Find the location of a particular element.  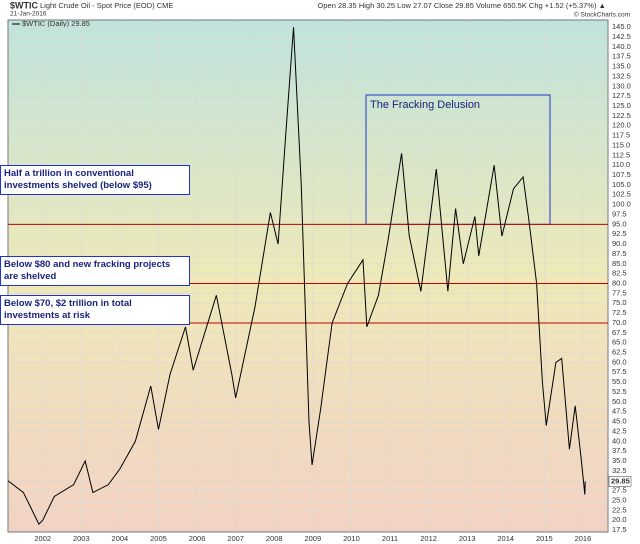

y-tick-label: 65.0 is located at coordinates (619, 342).